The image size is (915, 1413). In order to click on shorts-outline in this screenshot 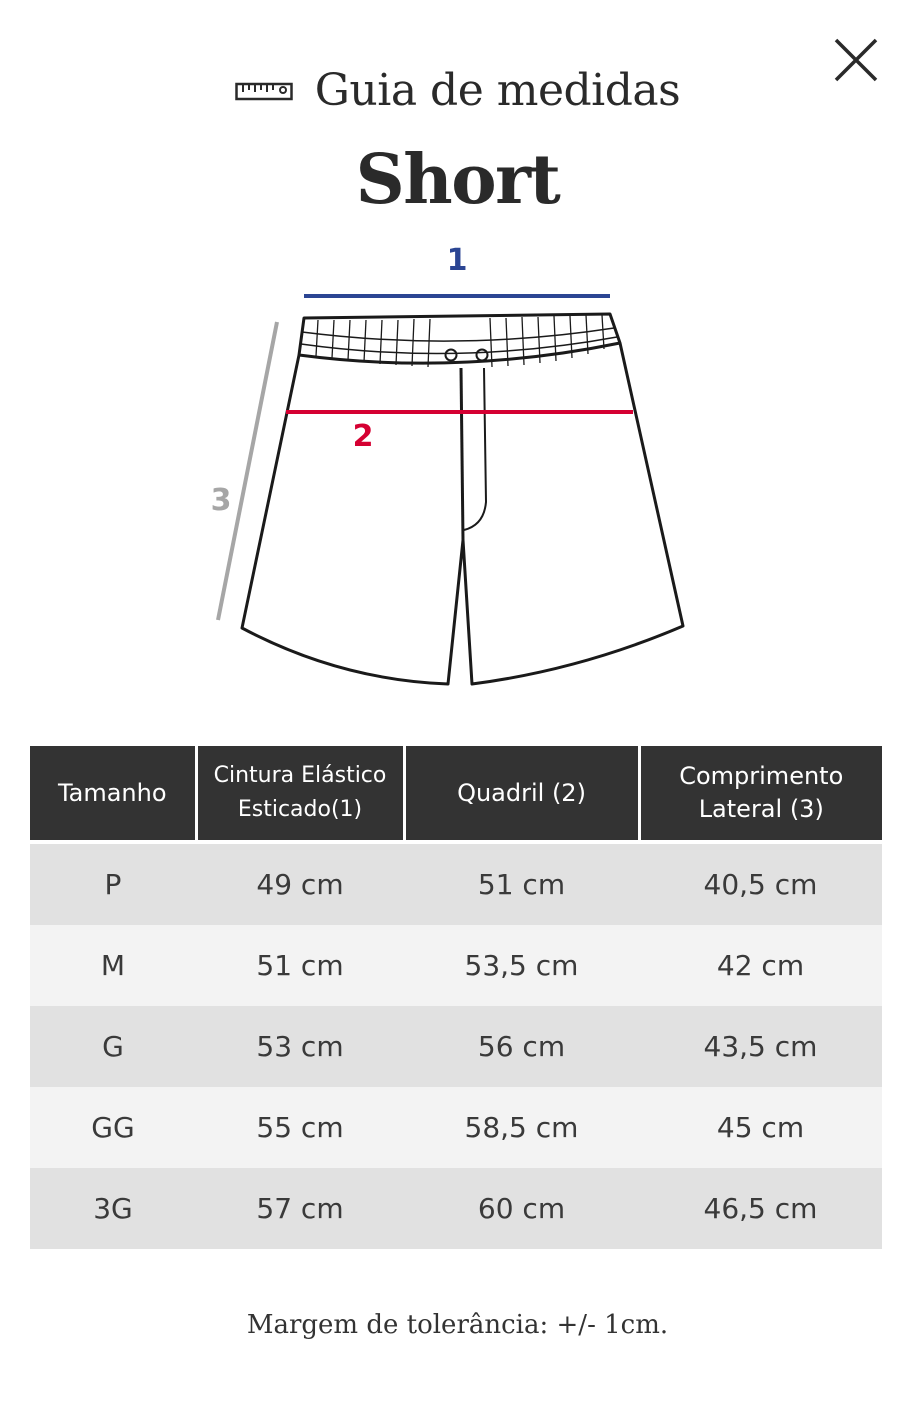, I will do `click(462, 499)`.